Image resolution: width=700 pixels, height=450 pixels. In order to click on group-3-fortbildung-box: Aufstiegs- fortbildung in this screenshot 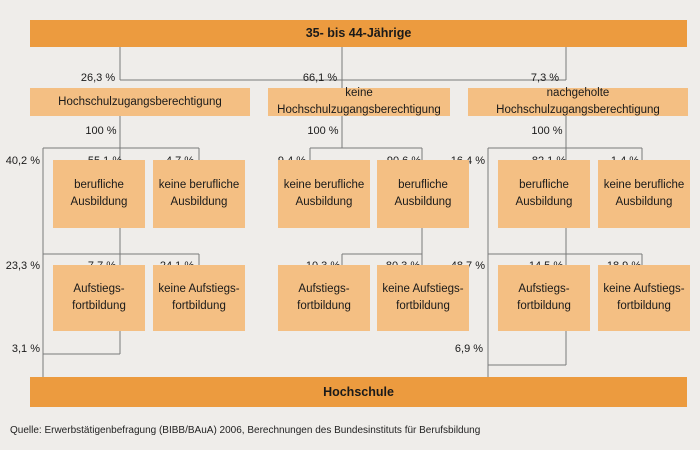, I will do `click(544, 298)`.